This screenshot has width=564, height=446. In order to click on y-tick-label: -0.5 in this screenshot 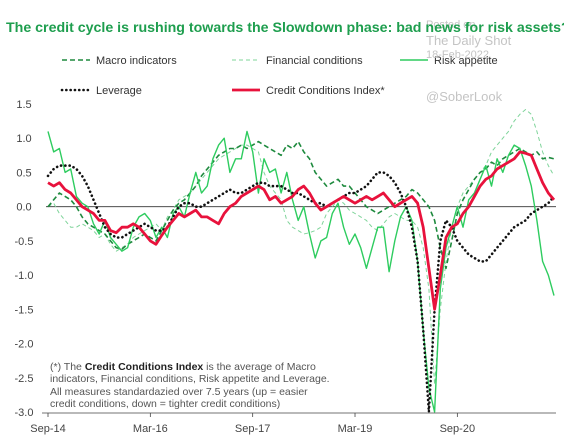, I will do `click(24, 242)`.